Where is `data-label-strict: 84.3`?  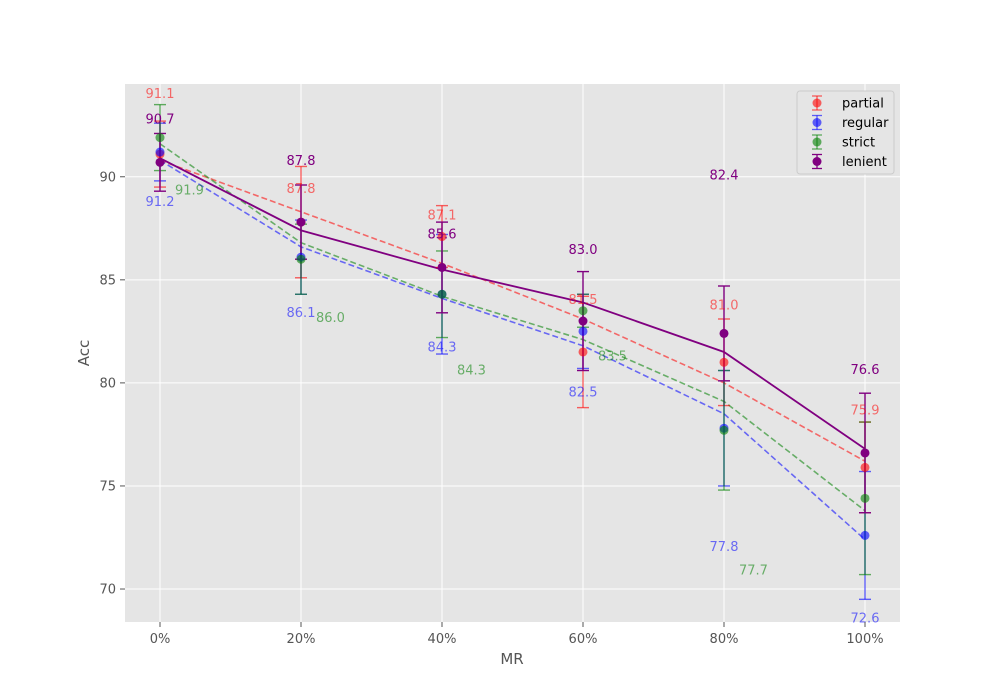
data-label-strict: 84.3 is located at coordinates (471, 370).